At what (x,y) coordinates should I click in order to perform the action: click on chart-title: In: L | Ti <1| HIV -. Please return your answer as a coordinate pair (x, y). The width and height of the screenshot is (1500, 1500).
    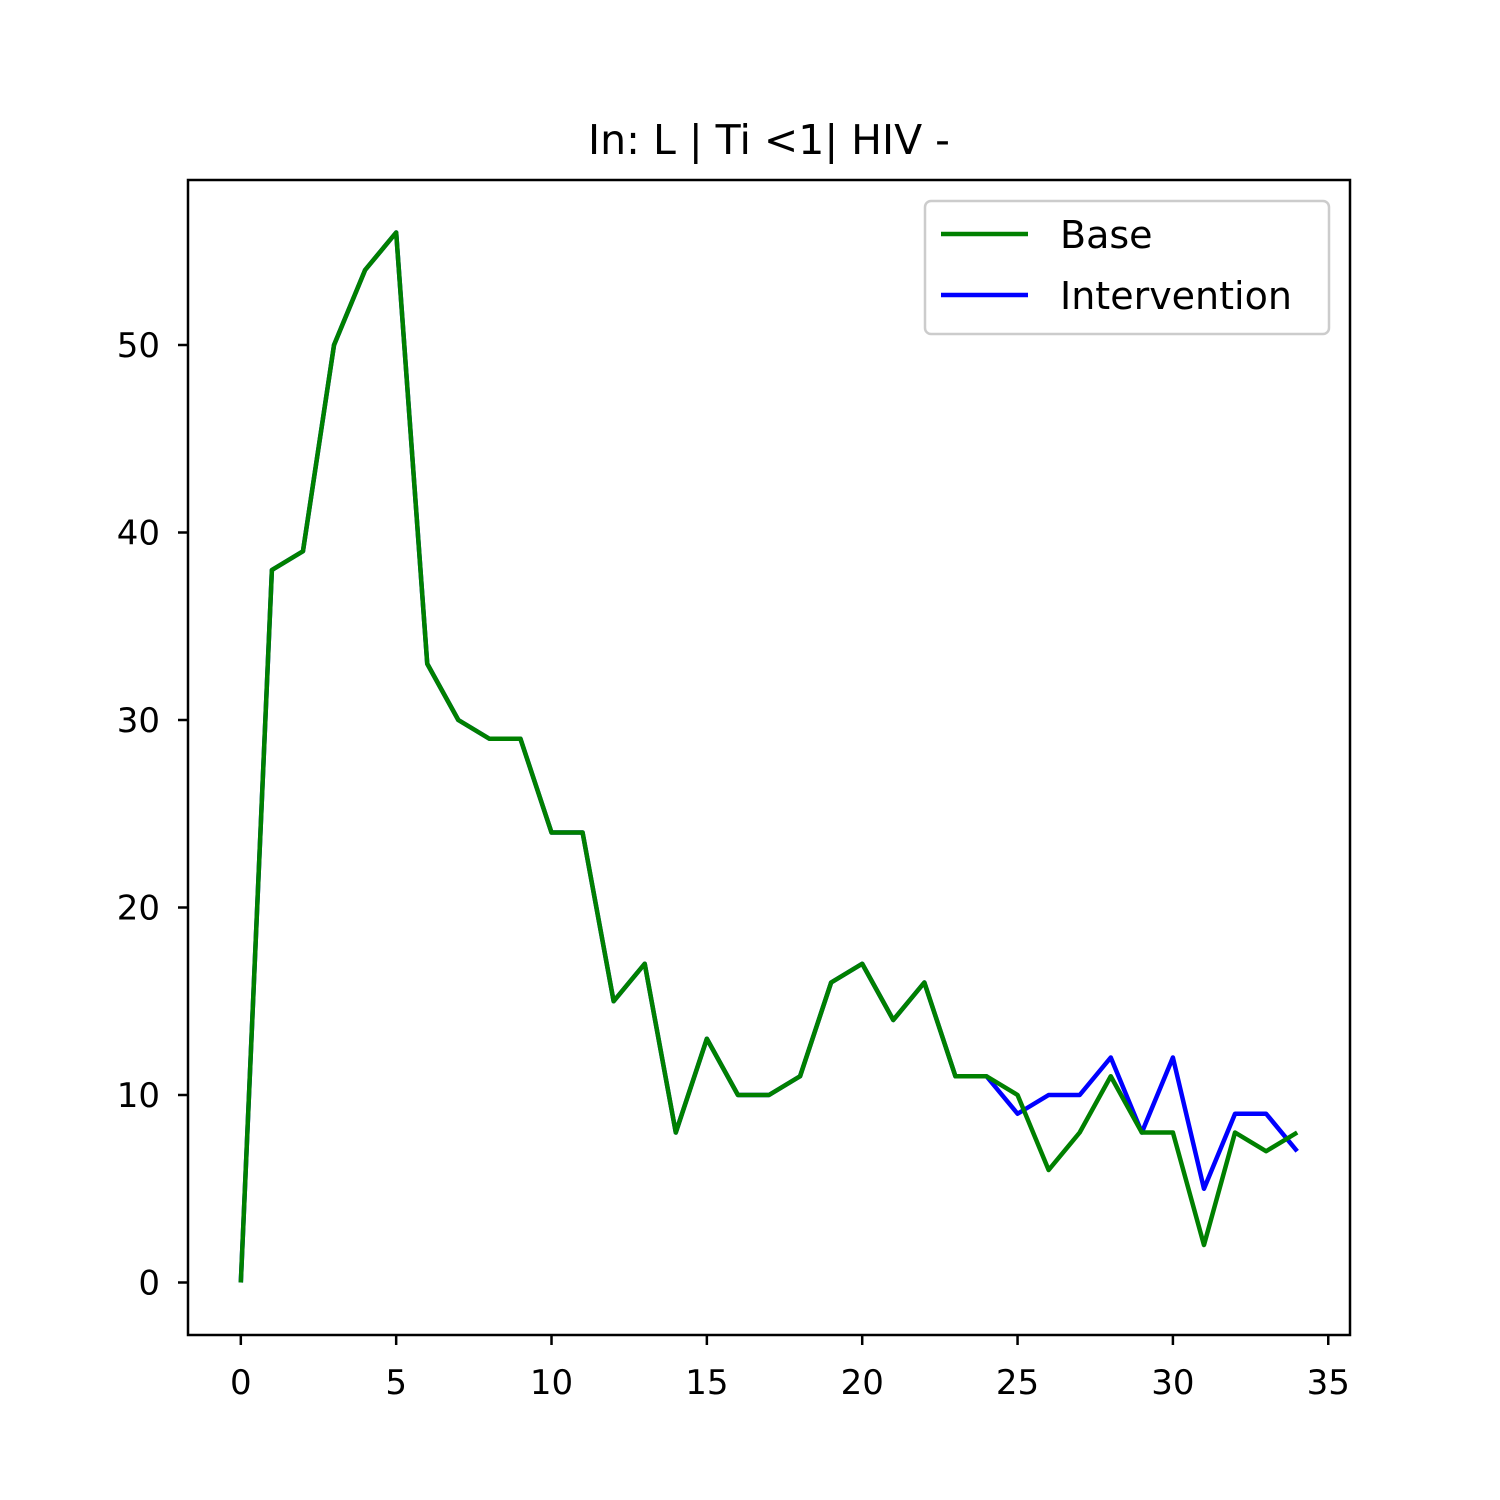
    Looking at the image, I should click on (769, 140).